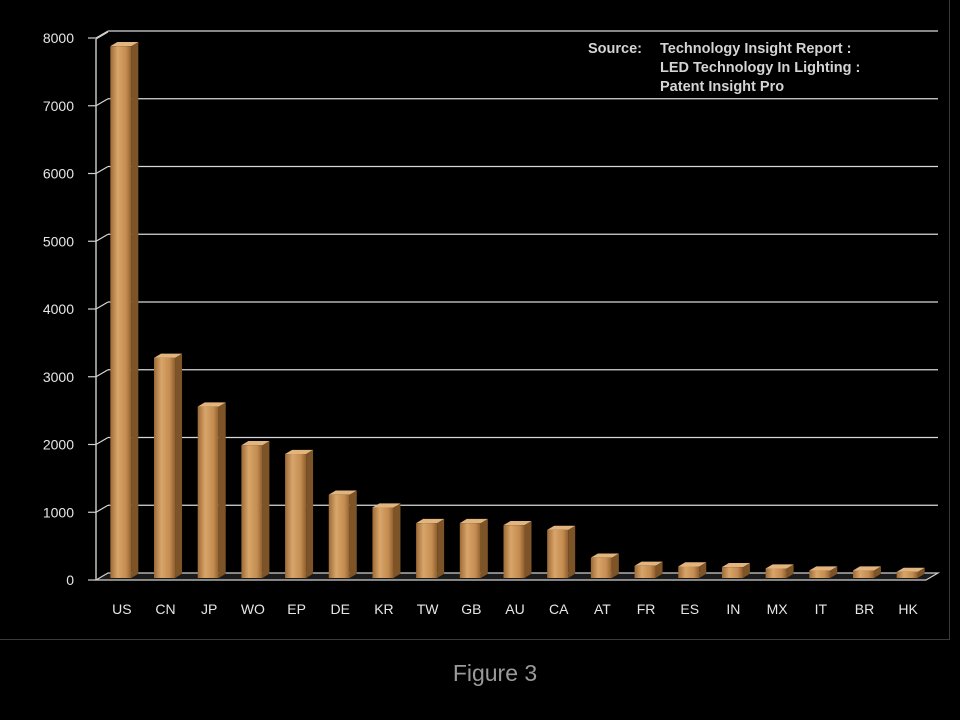  I want to click on x-tick-label: HK, so click(908, 609).